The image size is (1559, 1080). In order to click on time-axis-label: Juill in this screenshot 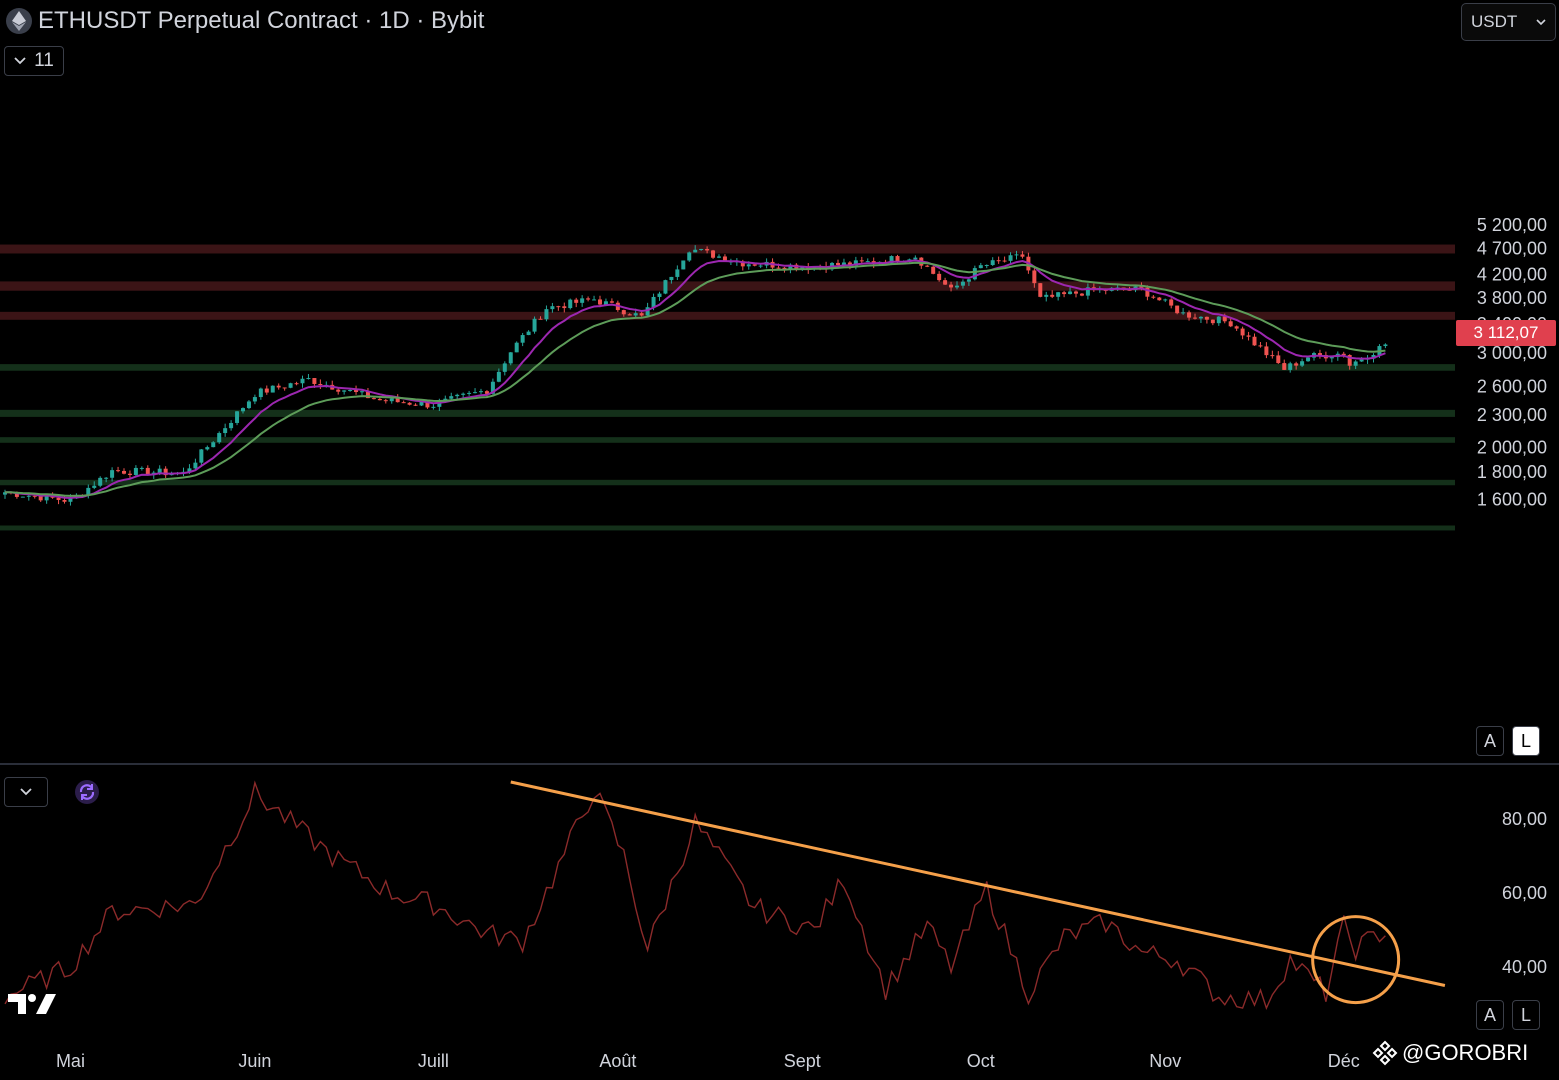, I will do `click(433, 1061)`.